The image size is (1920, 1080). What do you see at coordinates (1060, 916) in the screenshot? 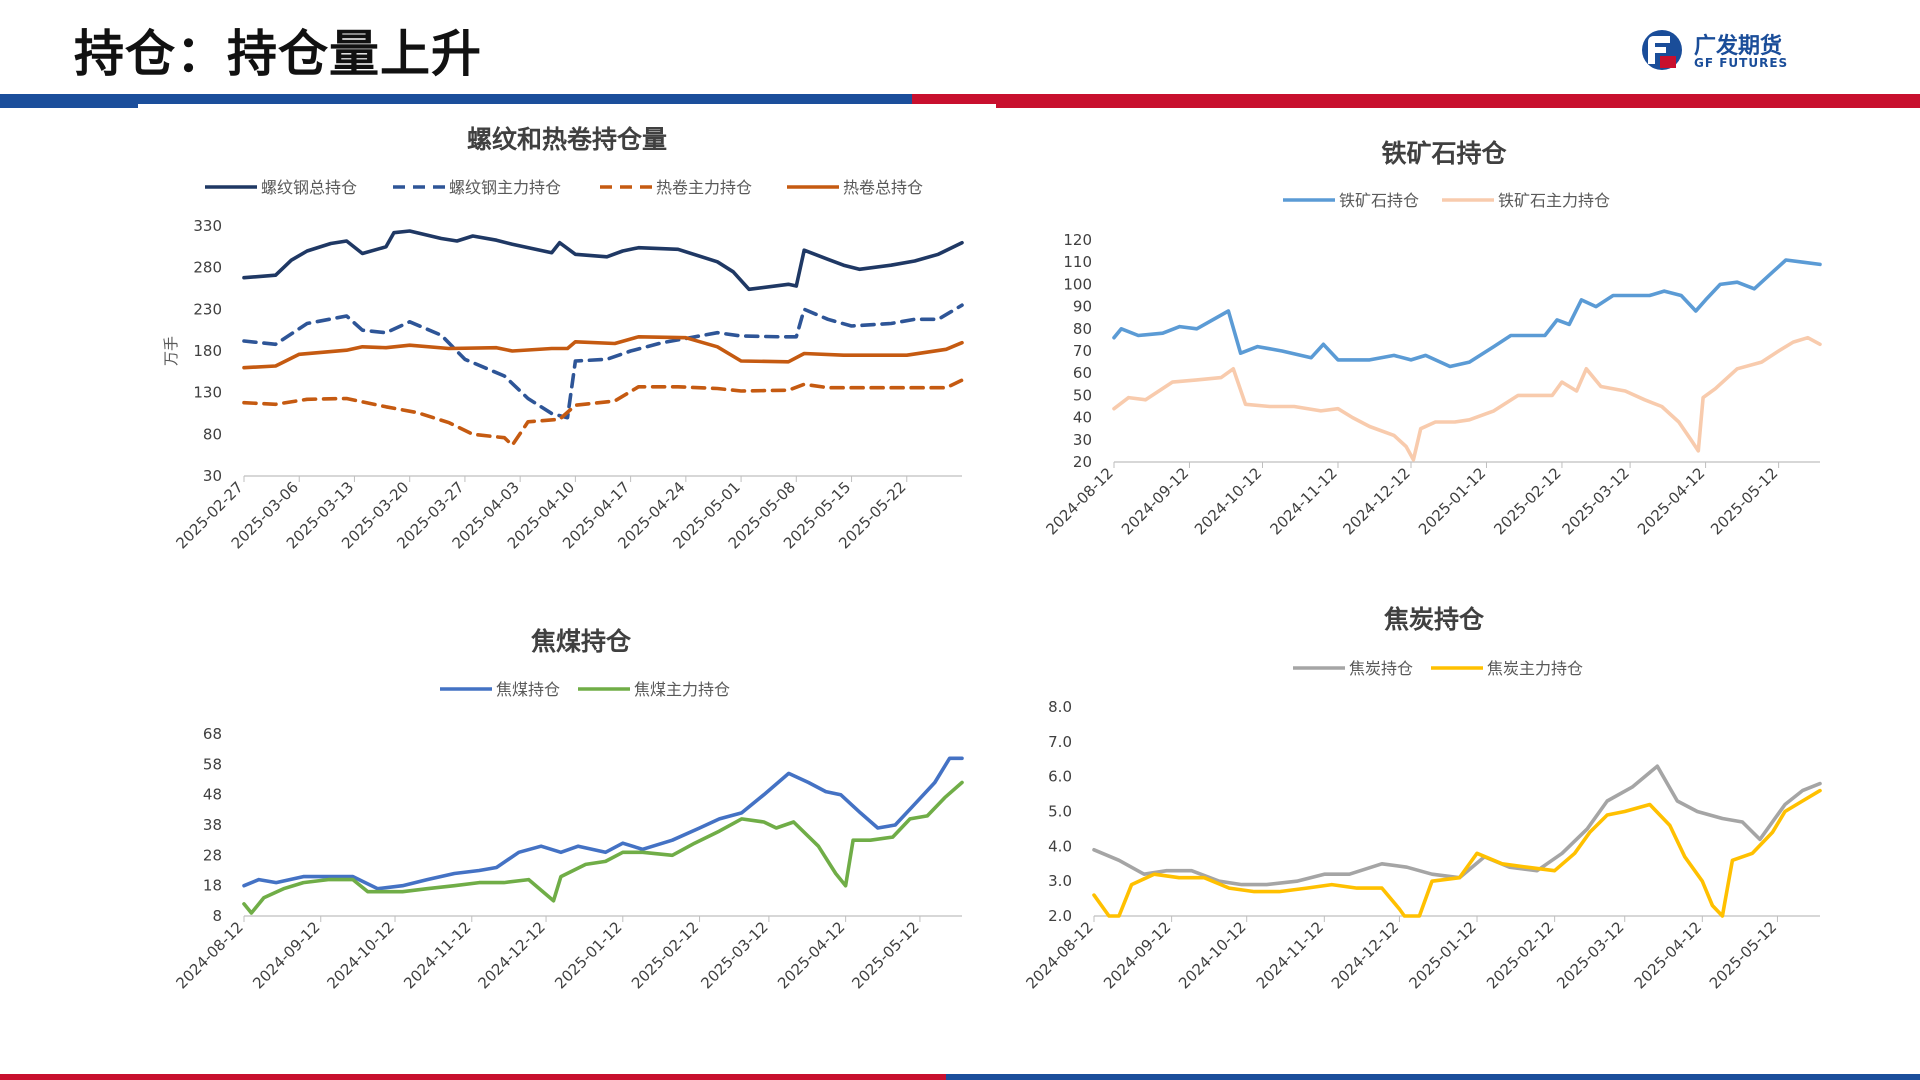
I see `y-tick-label: 2.0` at bounding box center [1060, 916].